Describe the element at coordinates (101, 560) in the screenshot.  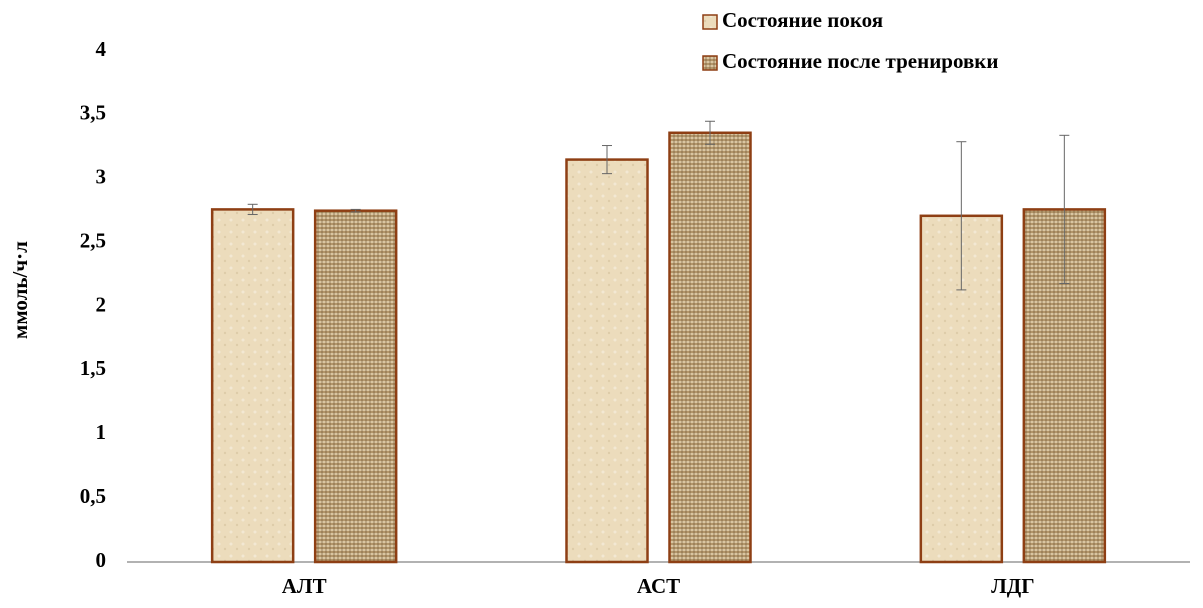
I see `y-tick-label: 0` at that location.